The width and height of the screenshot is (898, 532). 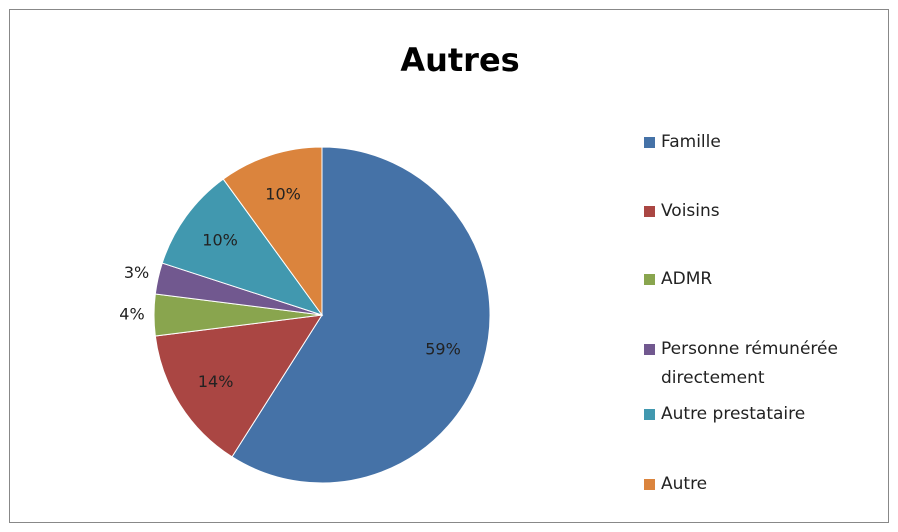 What do you see at coordinates (769, 279) in the screenshot?
I see `legend-item: ADMR` at bounding box center [769, 279].